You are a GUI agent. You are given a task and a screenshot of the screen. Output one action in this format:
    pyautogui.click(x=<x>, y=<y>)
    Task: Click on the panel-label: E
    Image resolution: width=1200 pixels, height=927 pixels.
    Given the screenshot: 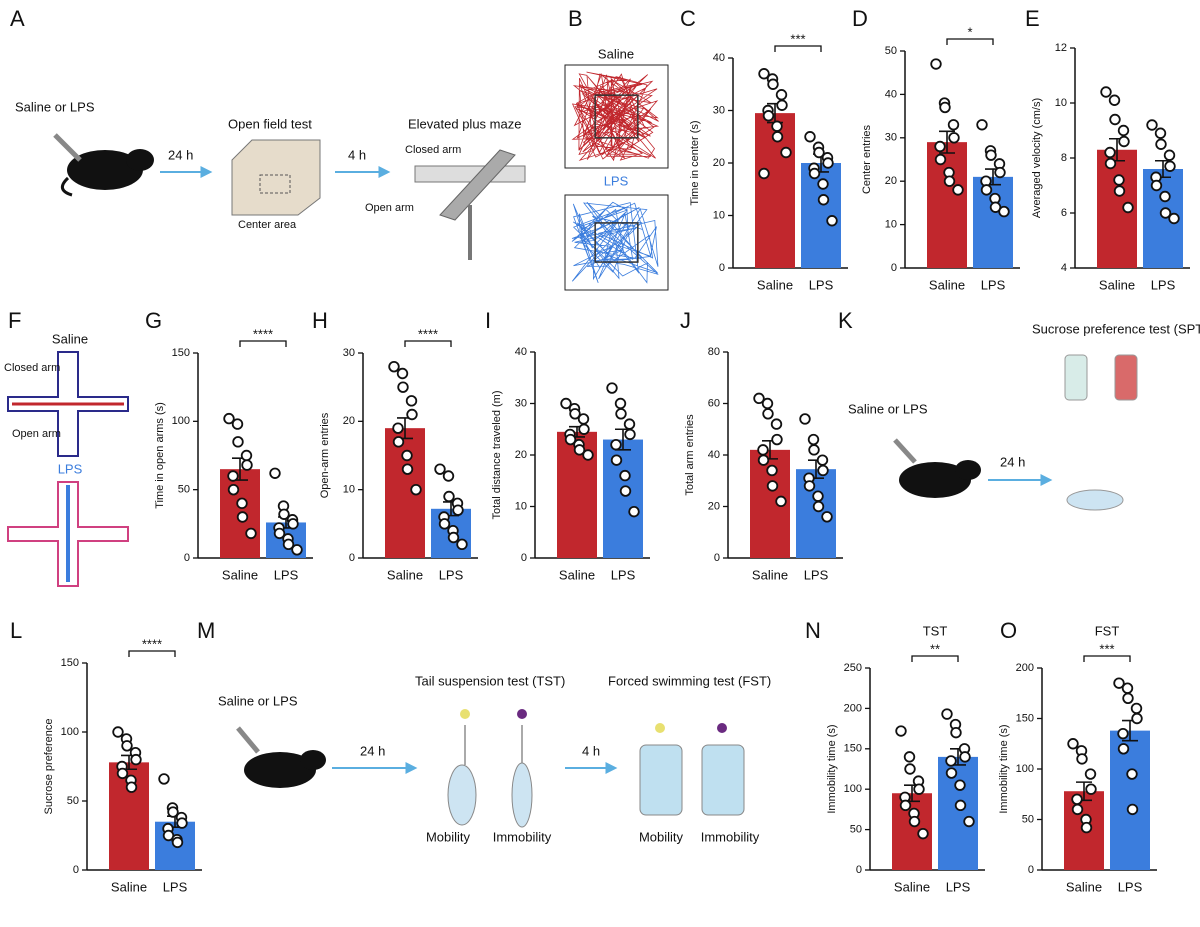 What is the action you would take?
    pyautogui.click(x=1032, y=18)
    